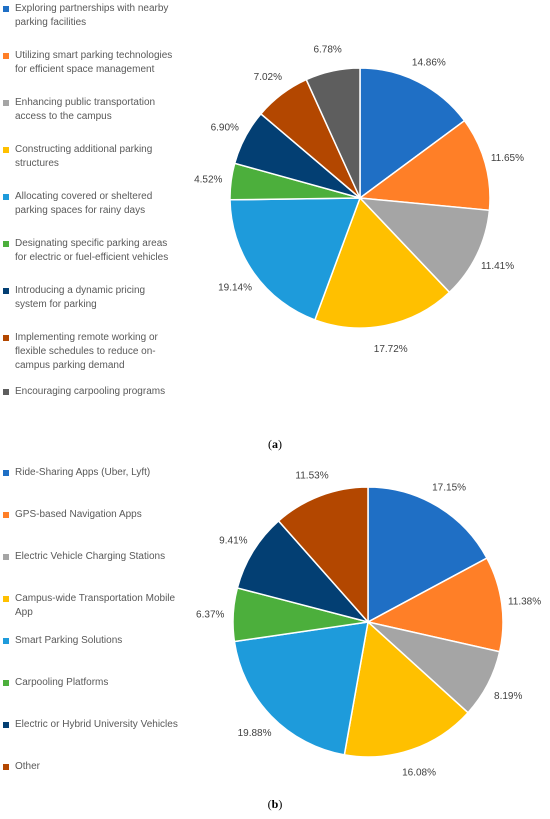 This screenshot has height=819, width=550. Describe the element at coordinates (96, 724) in the screenshot. I see `legend-label: Electric or Hybrid University Vehicles` at that location.